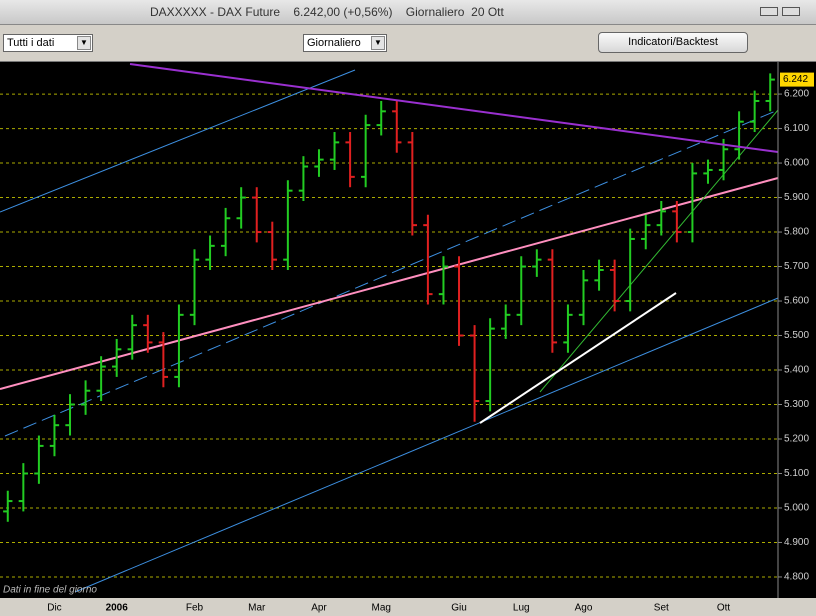 This screenshot has height=616, width=816. Describe the element at coordinates (769, 11) in the screenshot. I see `minimize-button` at that location.